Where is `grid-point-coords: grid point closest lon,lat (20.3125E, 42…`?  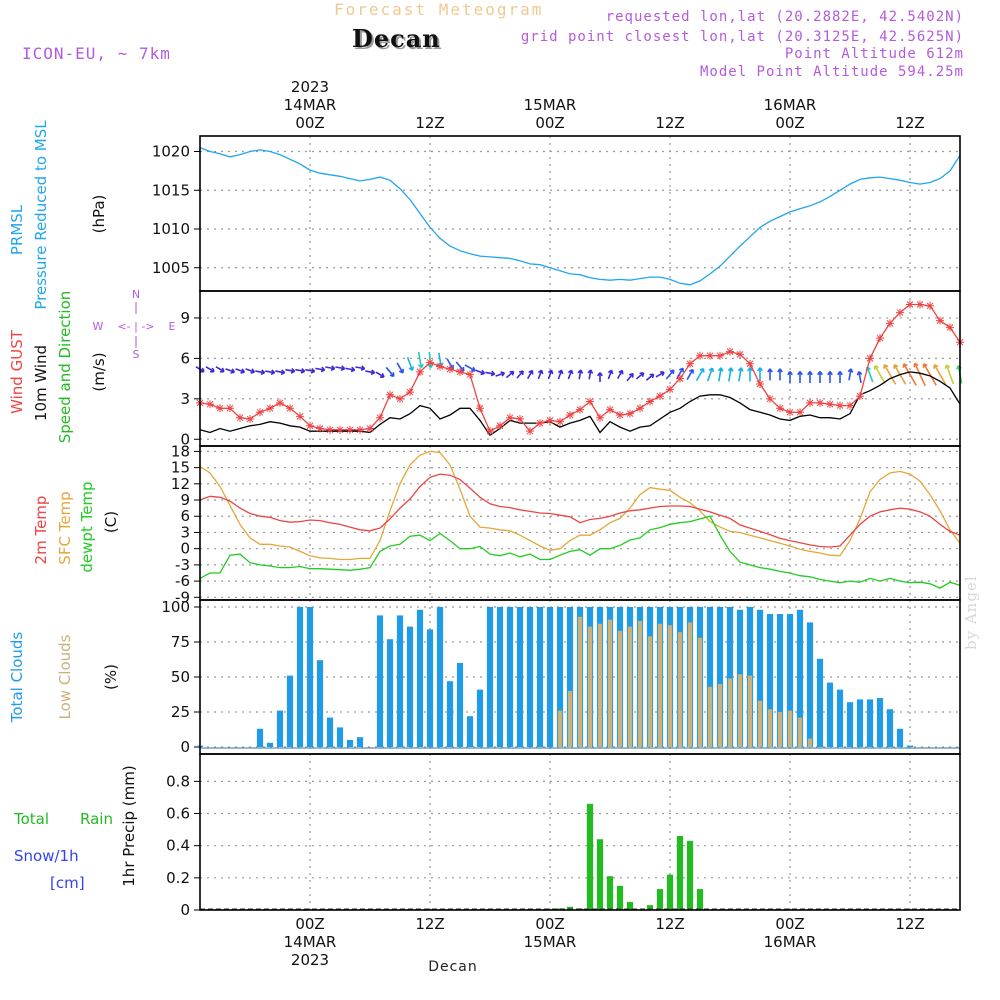 grid-point-coords: grid point closest lon,lat (20.3125E, 42… is located at coordinates (742, 37).